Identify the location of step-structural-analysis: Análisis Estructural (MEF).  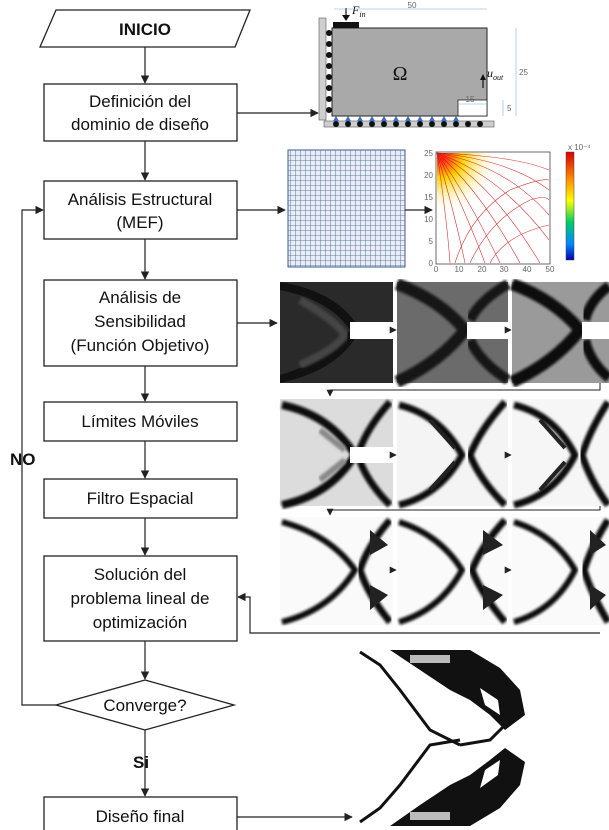
(140, 210).